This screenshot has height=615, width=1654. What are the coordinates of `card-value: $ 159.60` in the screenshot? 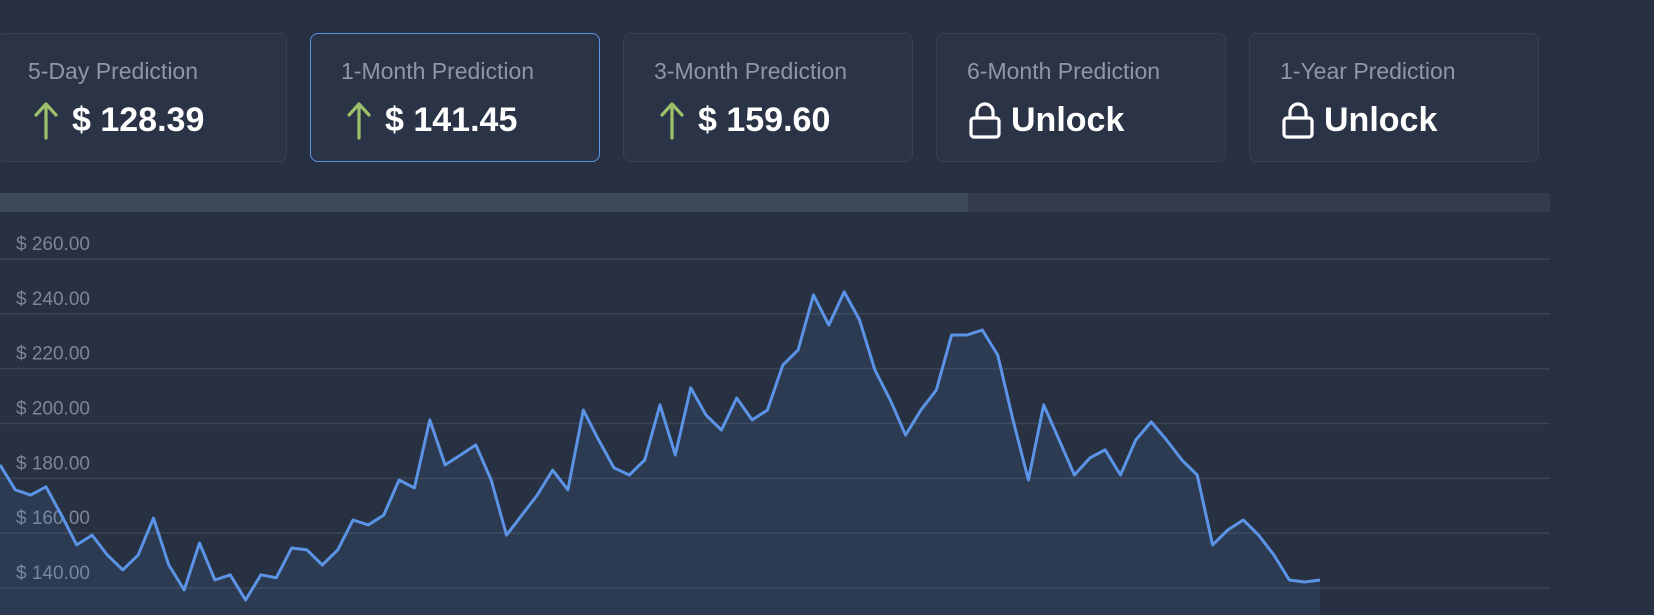 It's located at (764, 119).